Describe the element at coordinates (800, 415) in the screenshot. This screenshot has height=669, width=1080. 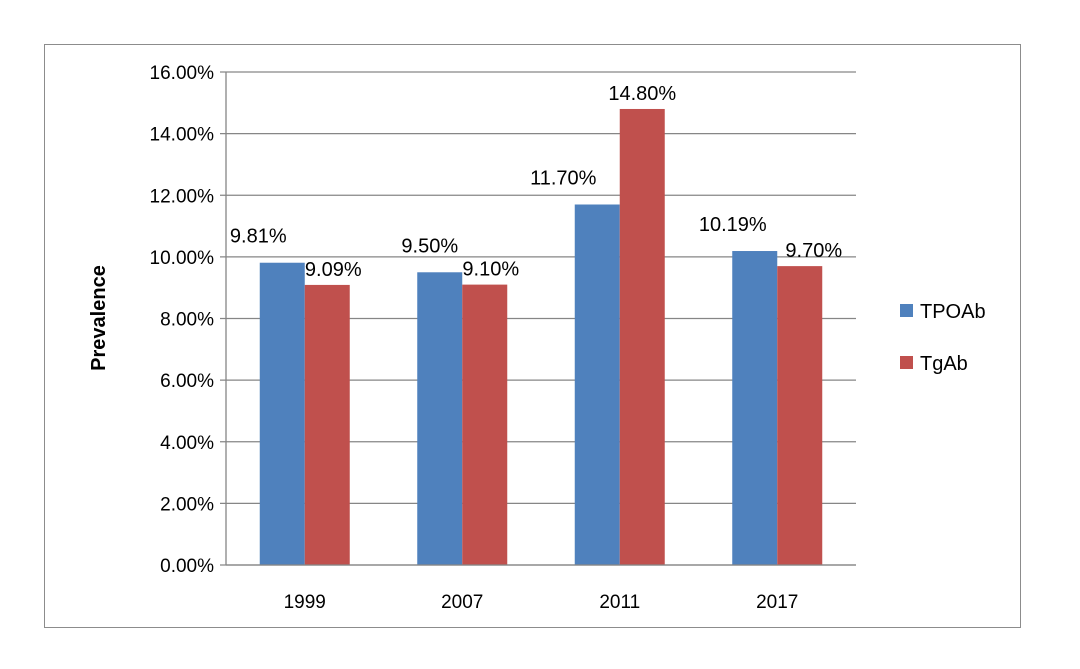
I see `tgab-bar-2017` at that location.